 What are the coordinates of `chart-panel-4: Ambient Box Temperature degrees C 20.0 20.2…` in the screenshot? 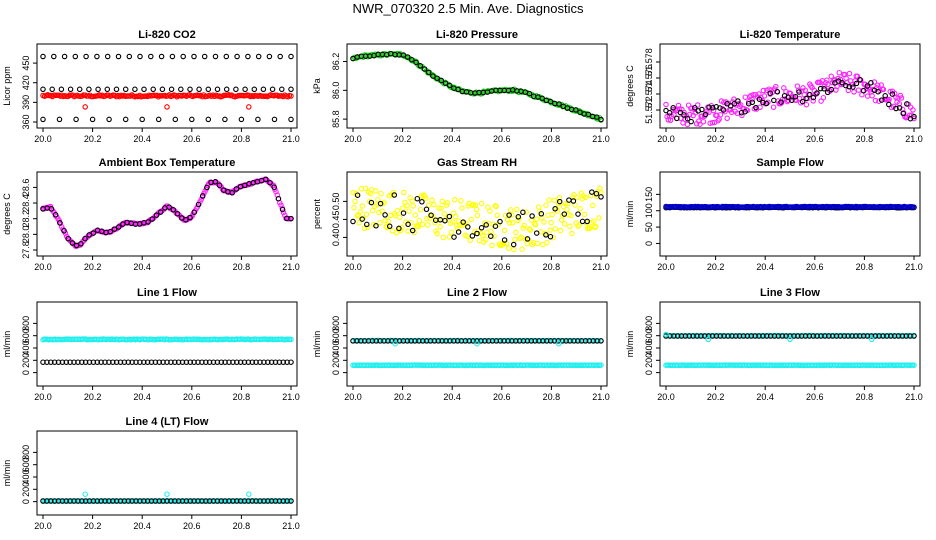 It's located at (151, 214).